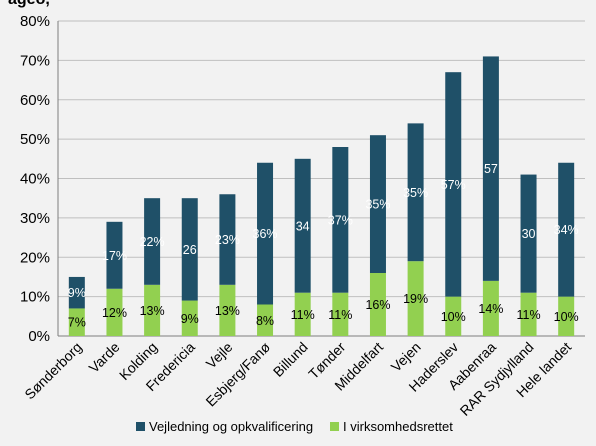 The width and height of the screenshot is (596, 446). I want to click on data-label: 17%, so click(114, 256).